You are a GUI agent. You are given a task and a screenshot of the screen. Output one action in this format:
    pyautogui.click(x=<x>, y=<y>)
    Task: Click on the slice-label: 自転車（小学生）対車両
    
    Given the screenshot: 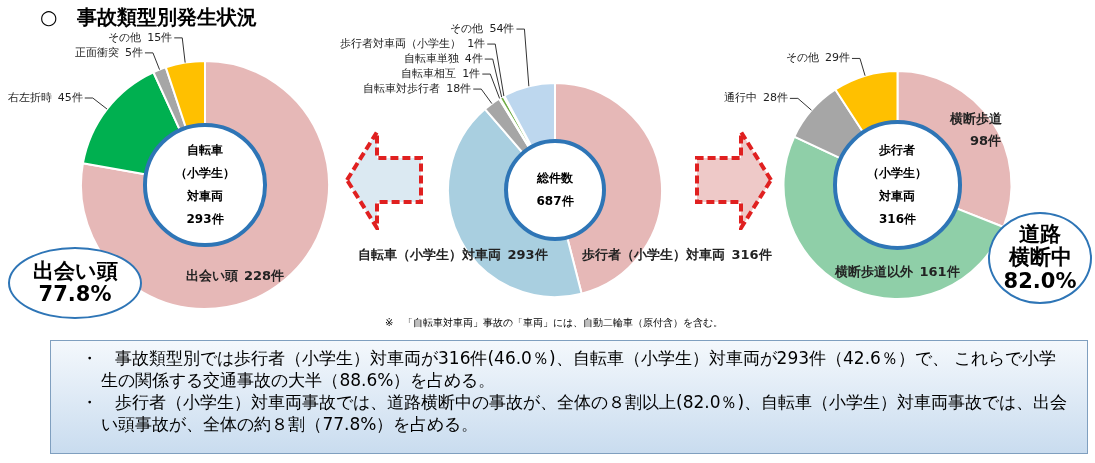 What is the action you would take?
    pyautogui.click(x=430, y=255)
    